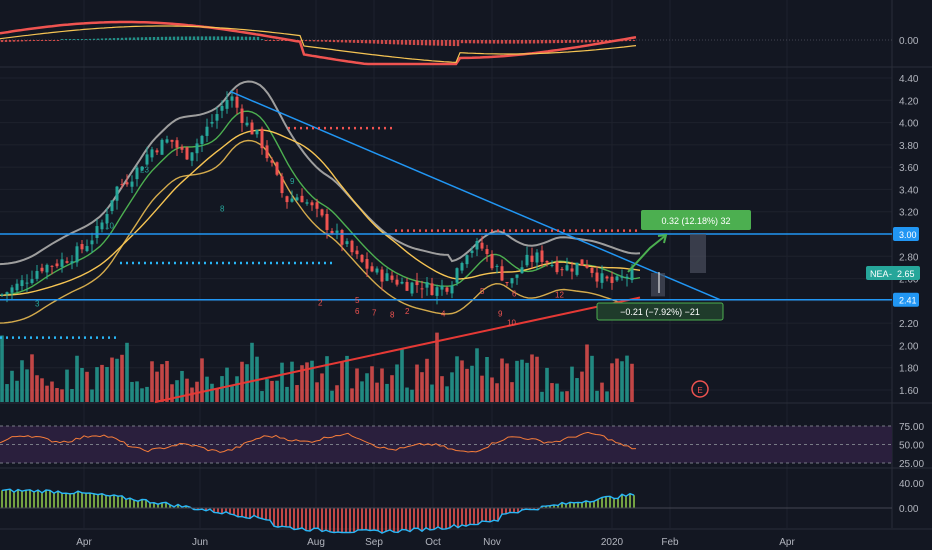  Describe the element at coordinates (906, 299) in the screenshot. I see `support-axis-tag` at that location.